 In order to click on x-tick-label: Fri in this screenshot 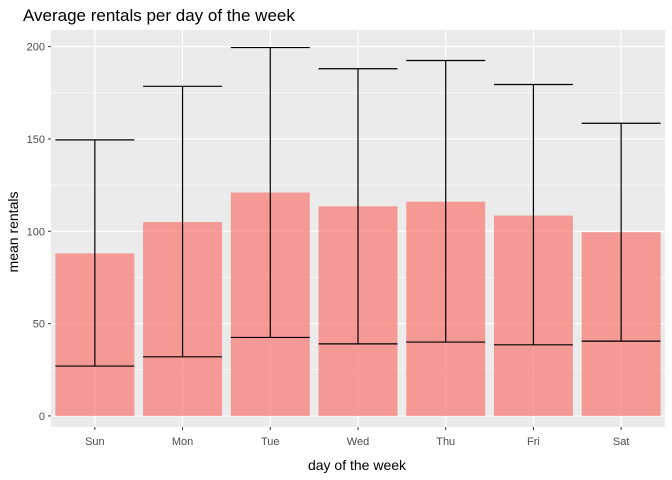, I will do `click(533, 442)`.